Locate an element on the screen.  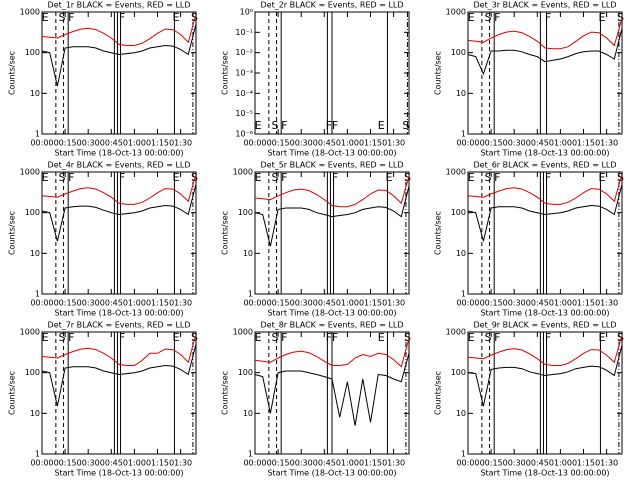
chart-title: Det_7r BLACK = Events, RED = LLD is located at coordinates (118, 325).